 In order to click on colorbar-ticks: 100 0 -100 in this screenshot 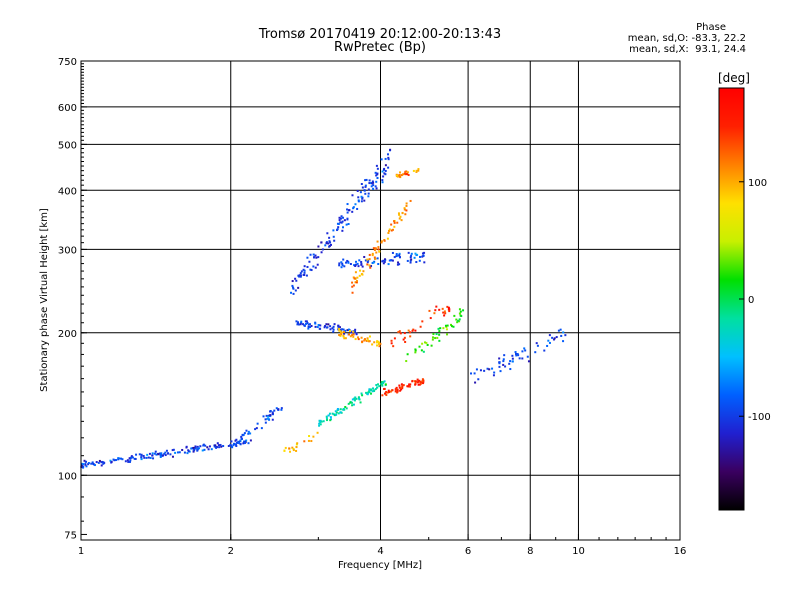, I will do `click(755, 300)`.